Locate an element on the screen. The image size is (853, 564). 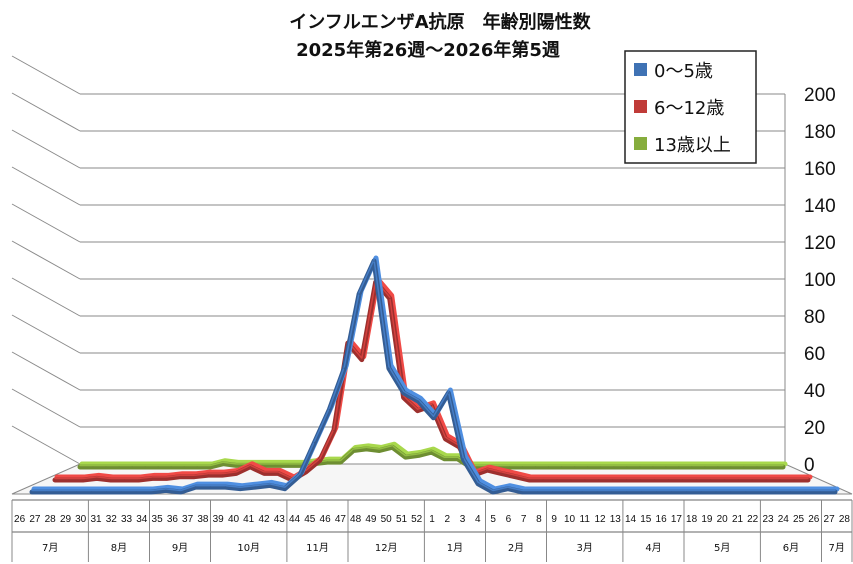
x-tick-label: 52 is located at coordinates (417, 519).